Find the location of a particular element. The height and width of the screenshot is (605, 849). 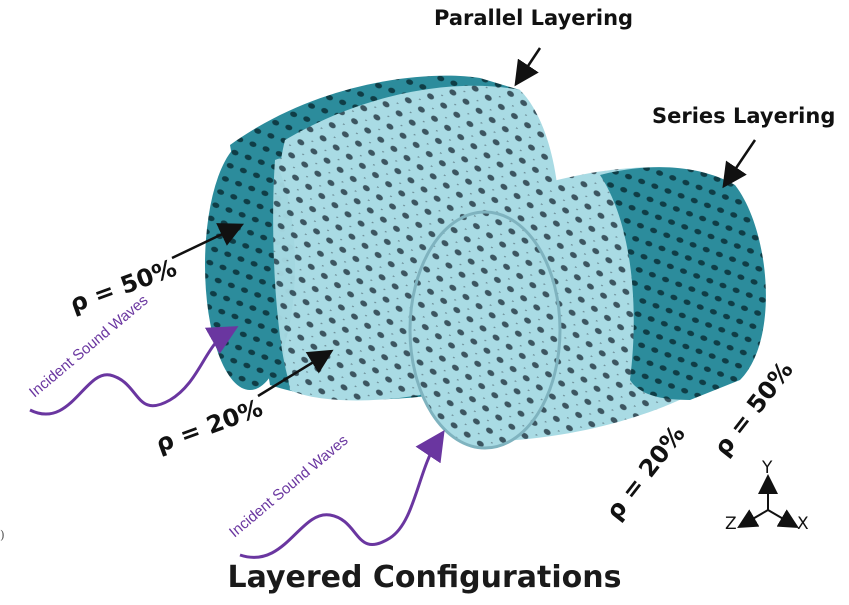

arrow-parallel-layering is located at coordinates (528, 67).